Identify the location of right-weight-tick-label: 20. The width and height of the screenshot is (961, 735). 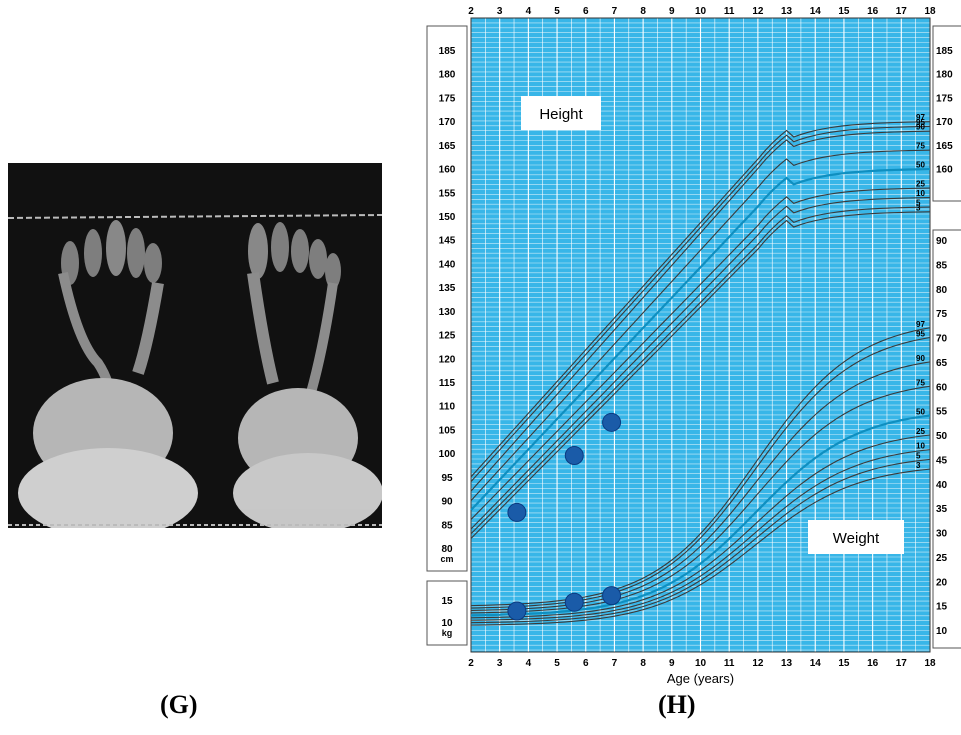
(942, 582).